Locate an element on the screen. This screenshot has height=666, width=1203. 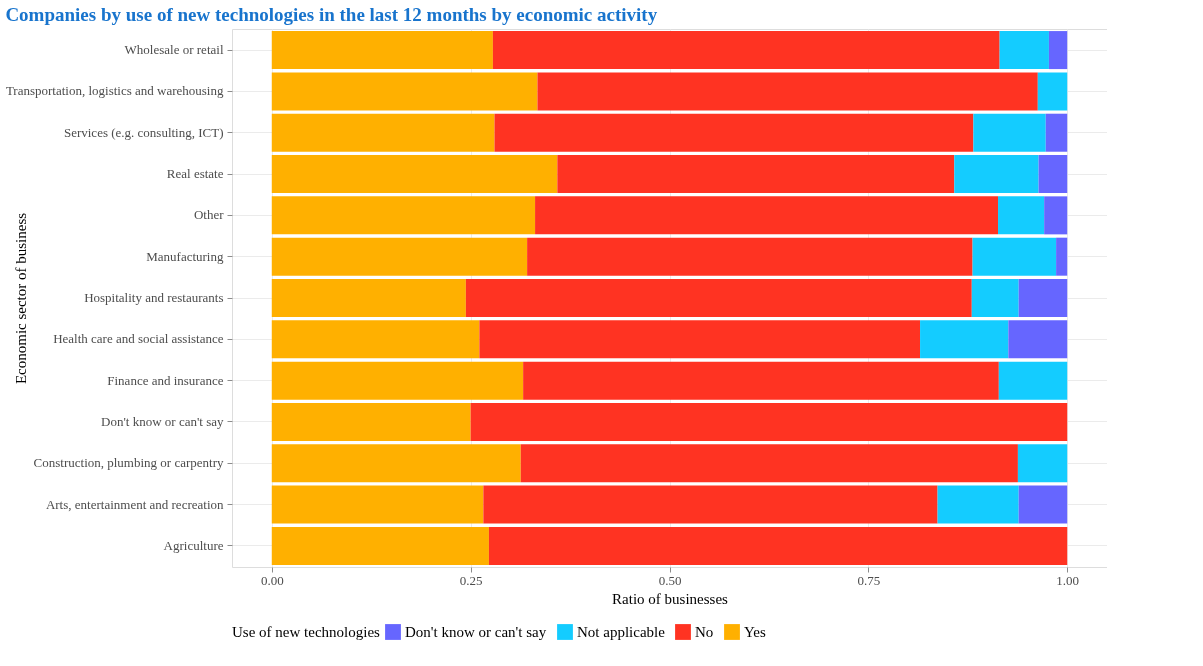
y-tick-label: Other is located at coordinates (209, 215).